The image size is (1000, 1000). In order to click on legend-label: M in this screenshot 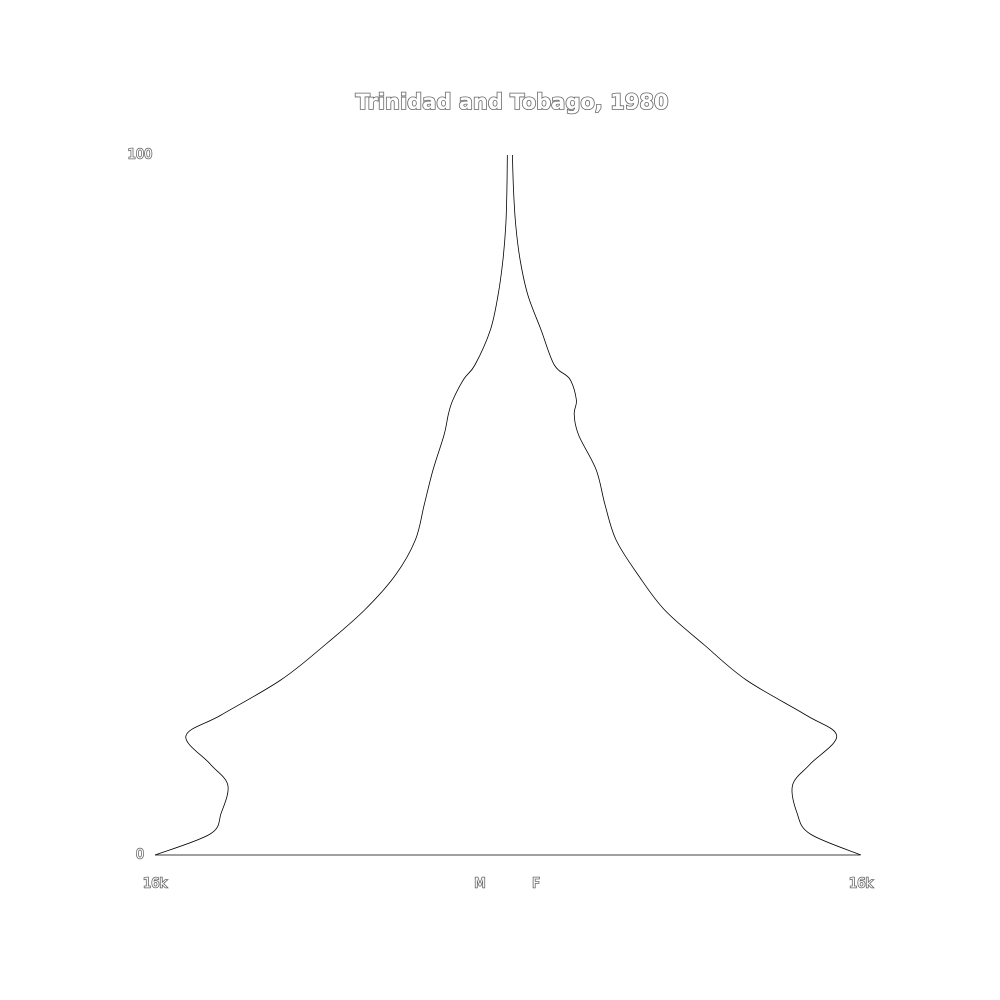, I will do `click(479, 884)`.